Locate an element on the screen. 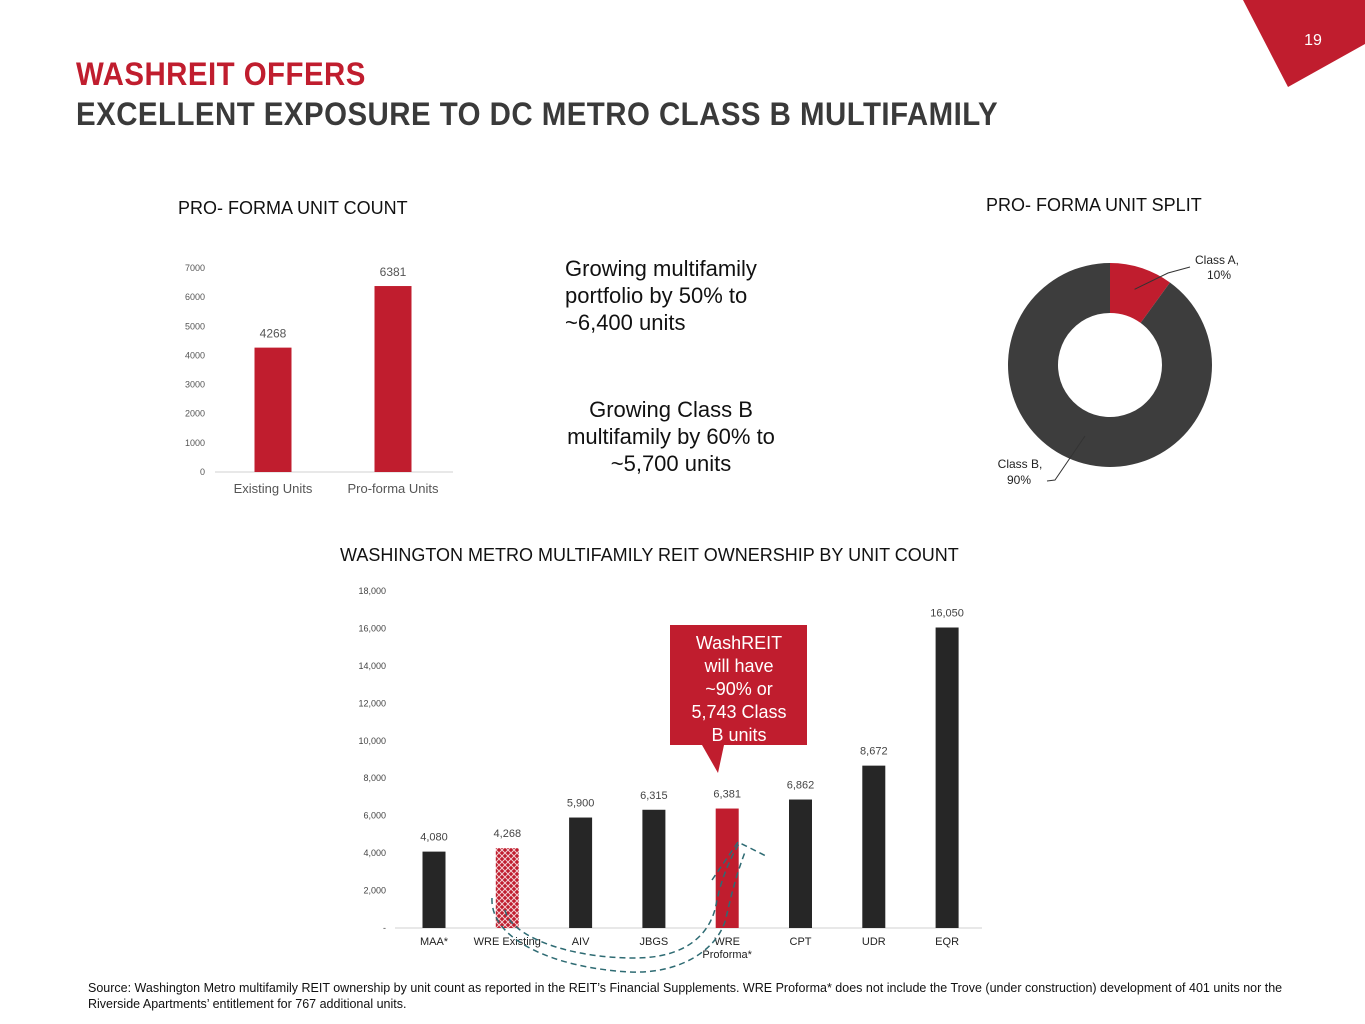  data-label: 4,080 is located at coordinates (434, 838).